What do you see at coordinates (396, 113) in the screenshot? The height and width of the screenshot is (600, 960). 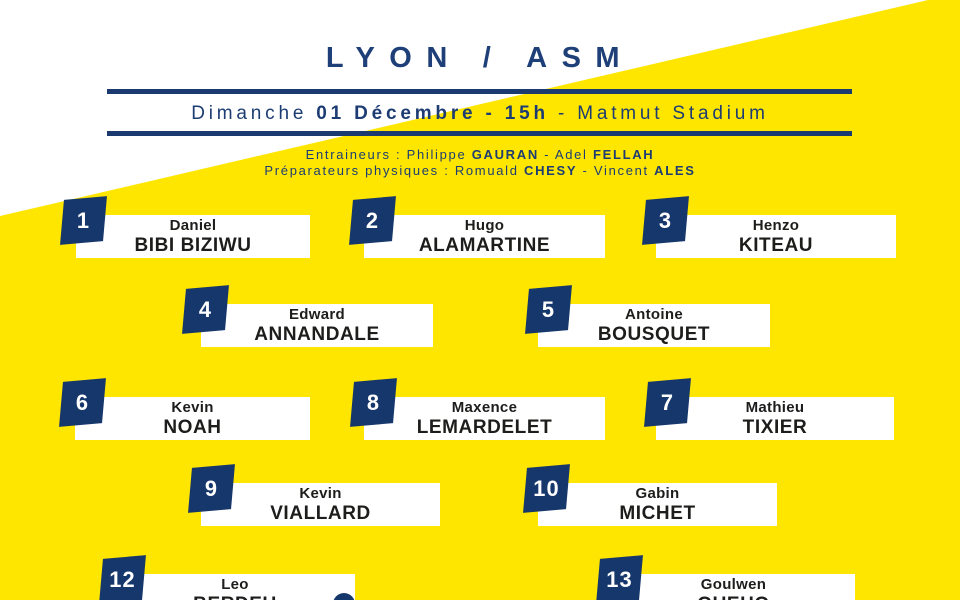 I see `match-date: 01 Décembre` at bounding box center [396, 113].